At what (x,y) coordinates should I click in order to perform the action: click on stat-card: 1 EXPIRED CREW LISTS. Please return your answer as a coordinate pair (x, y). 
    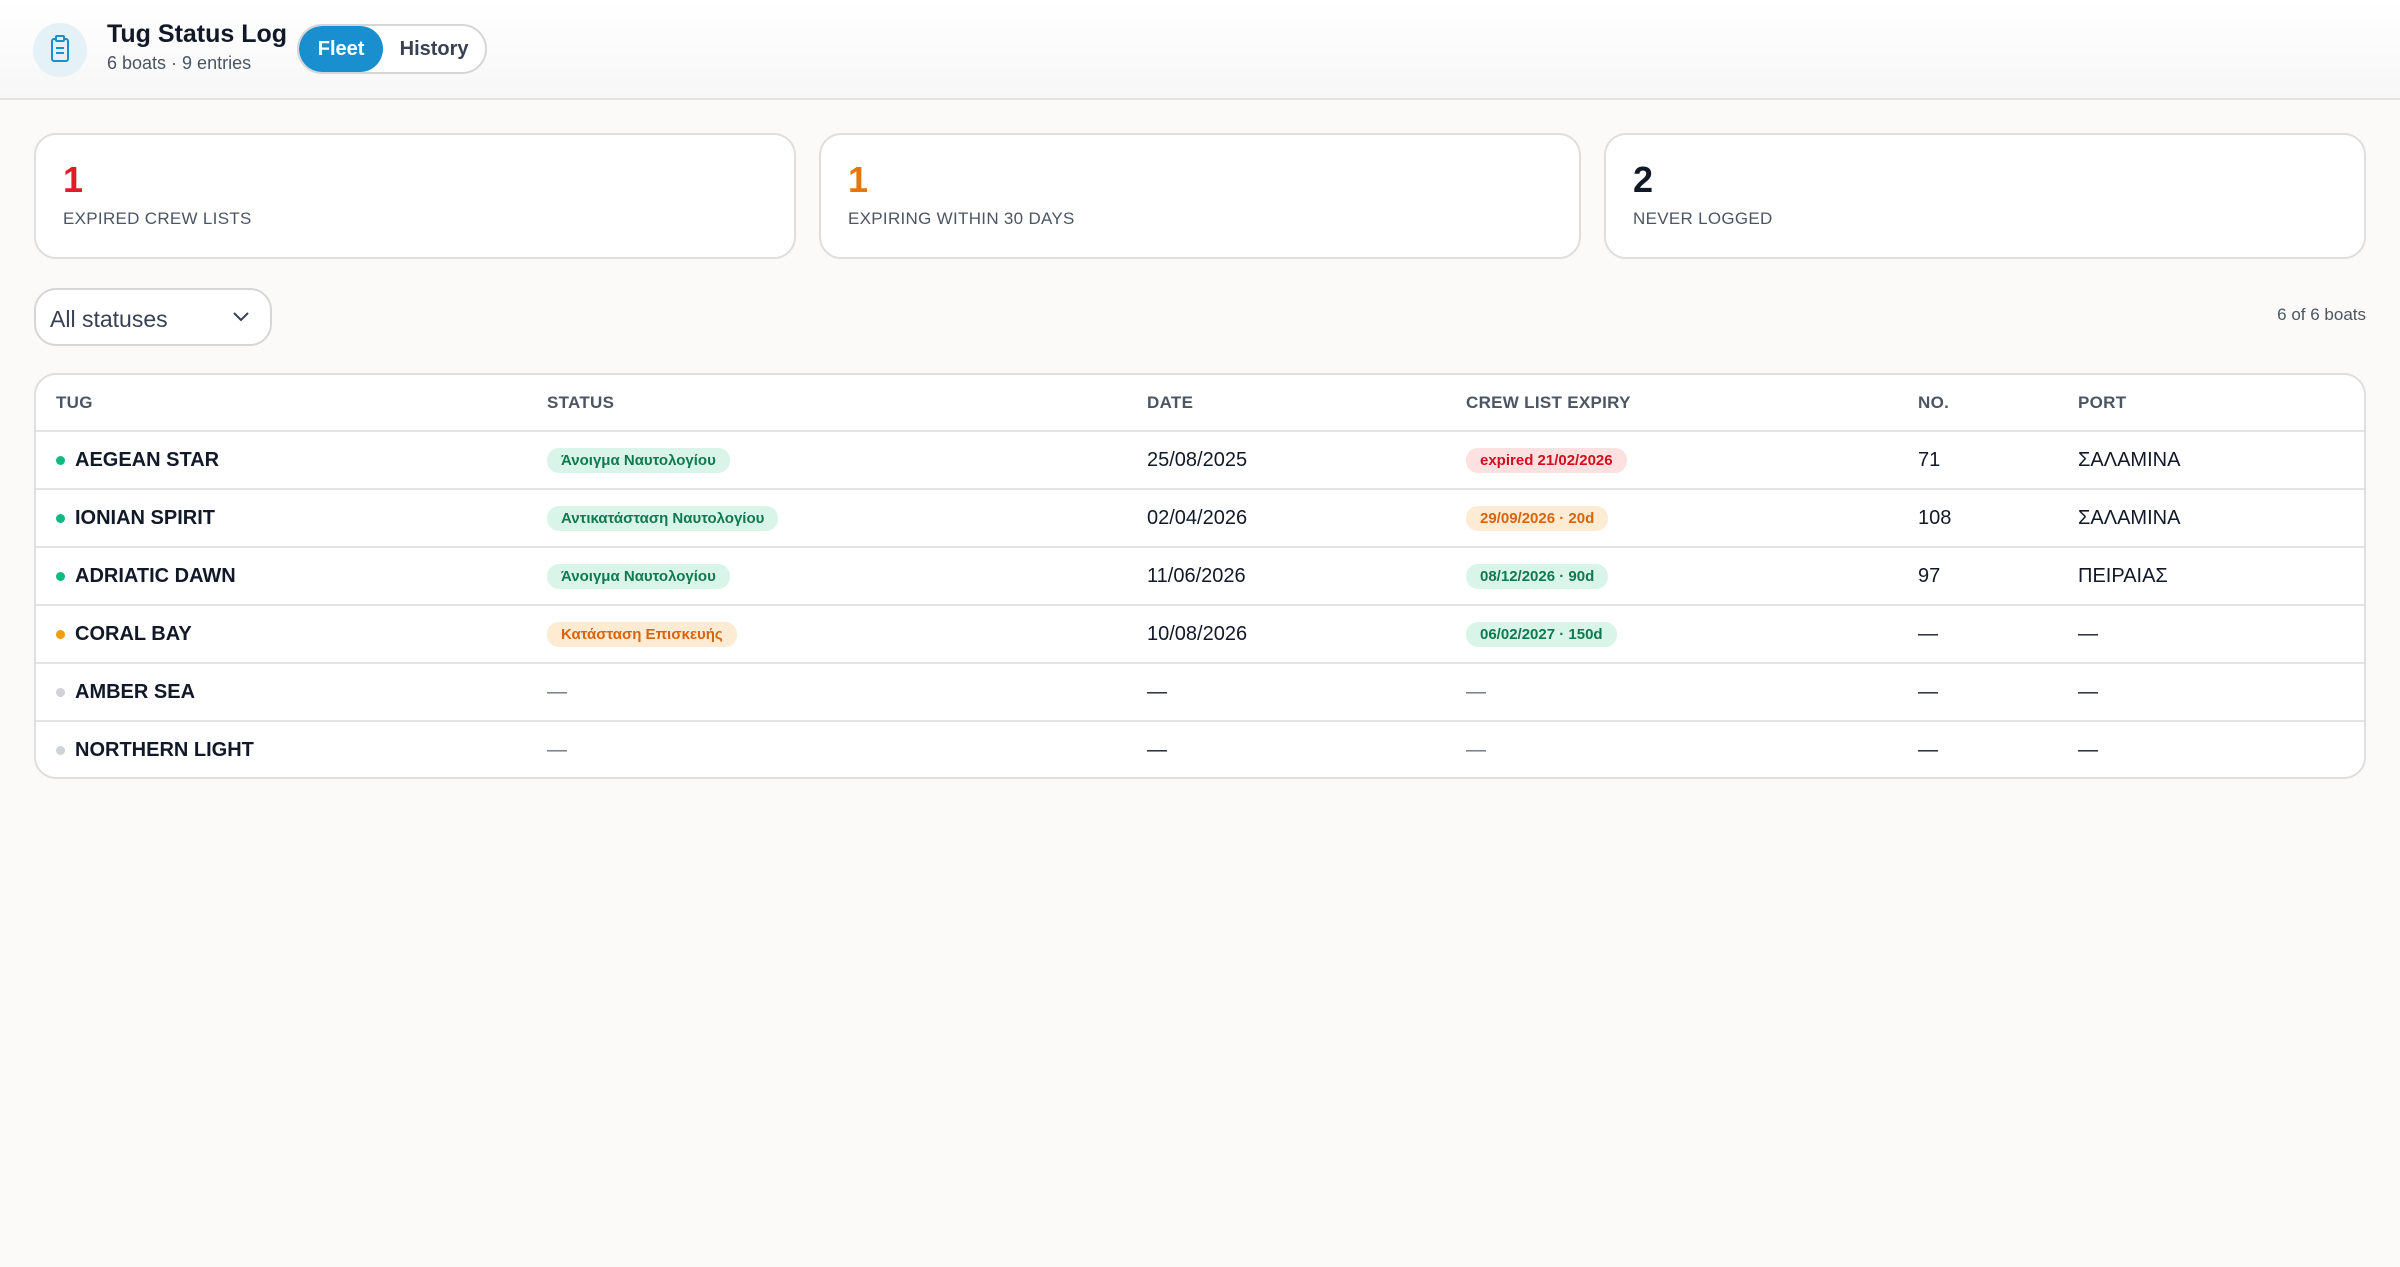
    Looking at the image, I should click on (415, 196).